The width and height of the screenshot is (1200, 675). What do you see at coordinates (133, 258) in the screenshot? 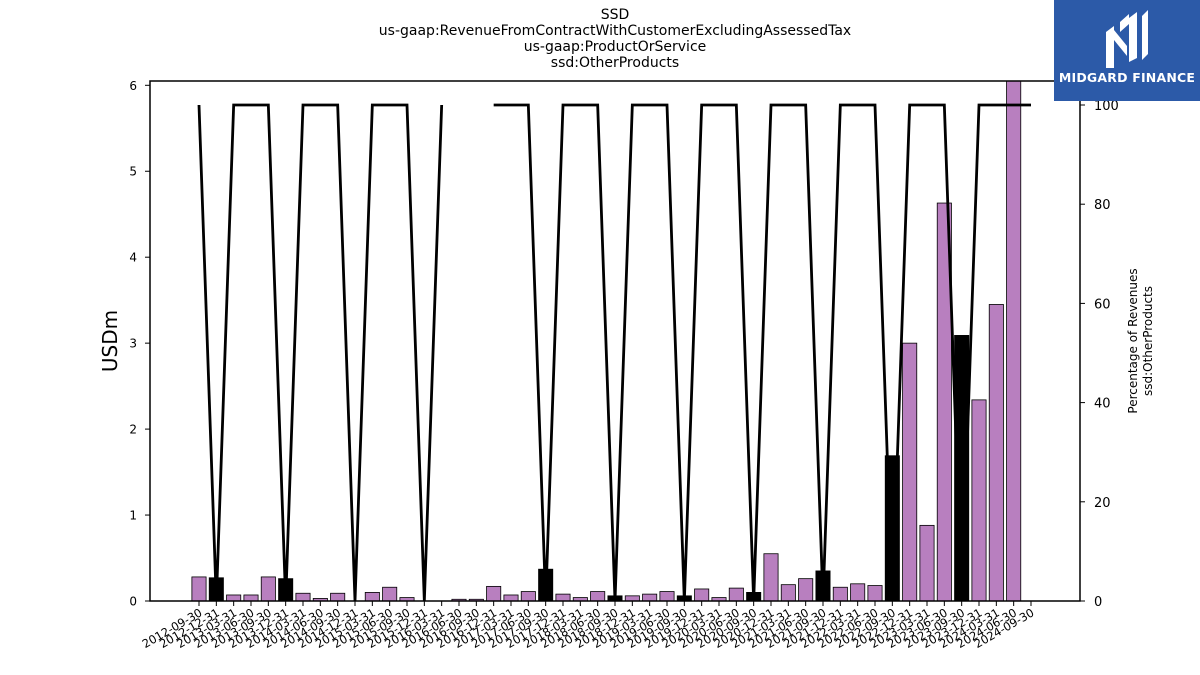
I see `y-tick-label-4: 4` at bounding box center [133, 258].